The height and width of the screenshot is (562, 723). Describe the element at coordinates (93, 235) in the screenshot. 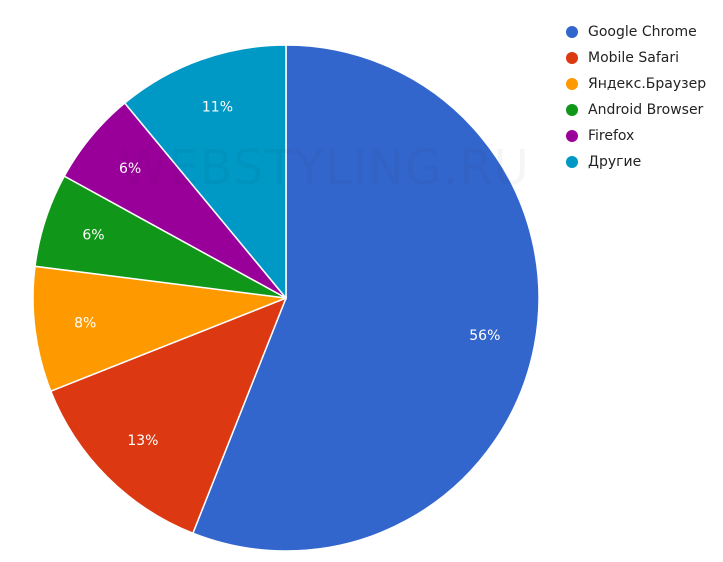

I see `pie-label-4: 6%` at that location.